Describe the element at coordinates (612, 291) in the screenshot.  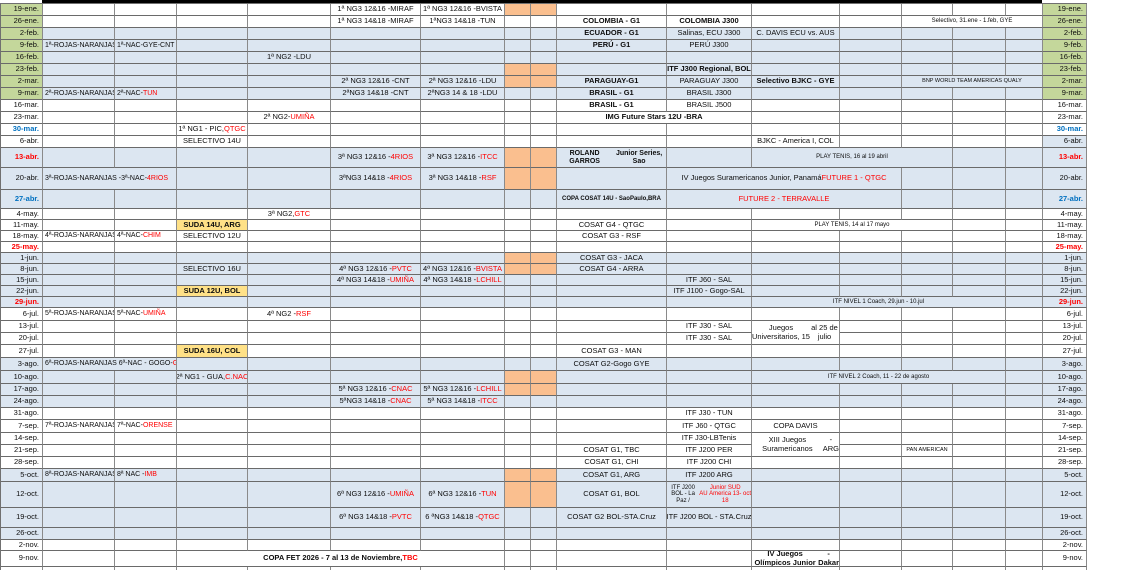
I see `empty-cell-22-jun-J` at that location.